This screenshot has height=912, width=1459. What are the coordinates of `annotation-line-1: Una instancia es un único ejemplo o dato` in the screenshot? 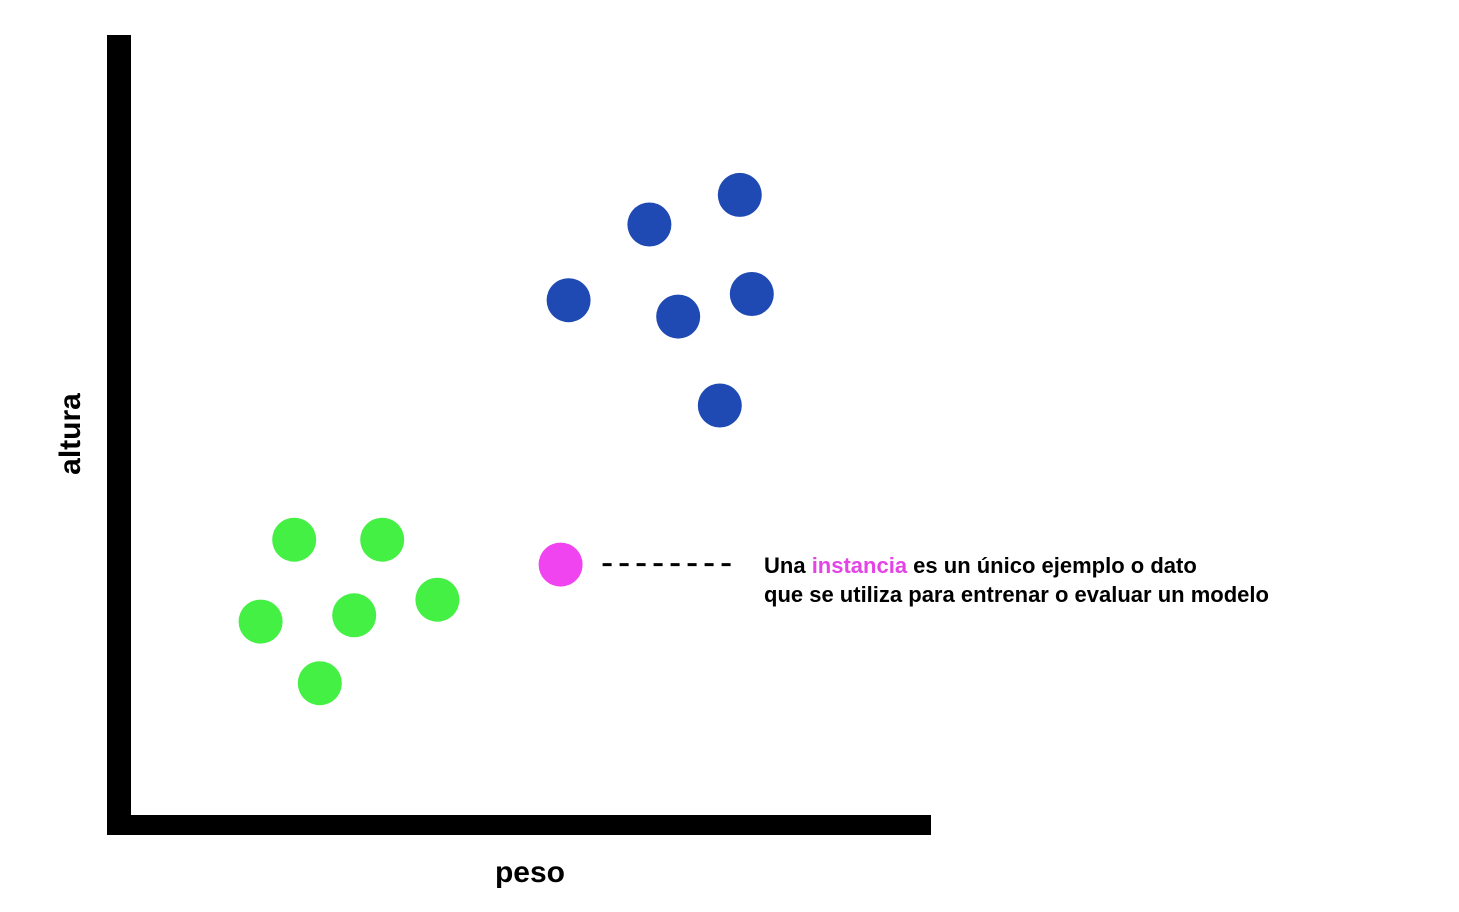 It's located at (980, 565).